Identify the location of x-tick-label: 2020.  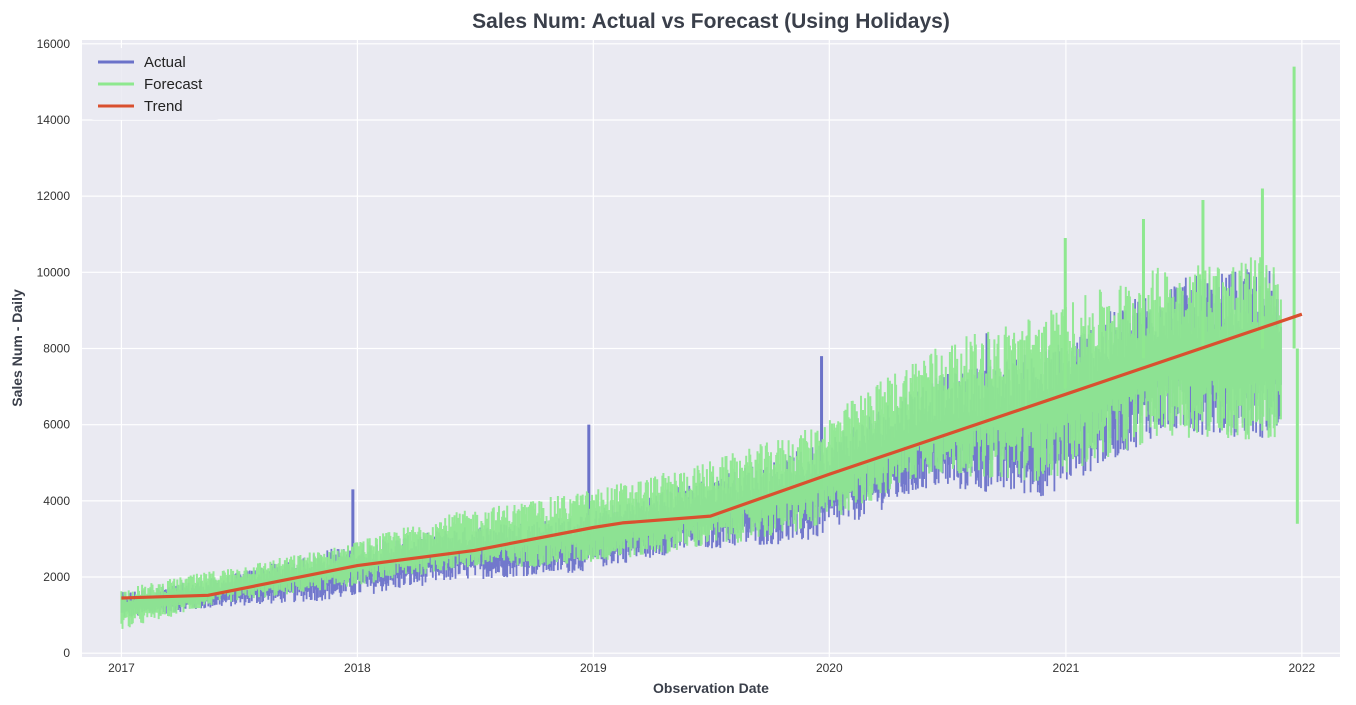
(829, 668).